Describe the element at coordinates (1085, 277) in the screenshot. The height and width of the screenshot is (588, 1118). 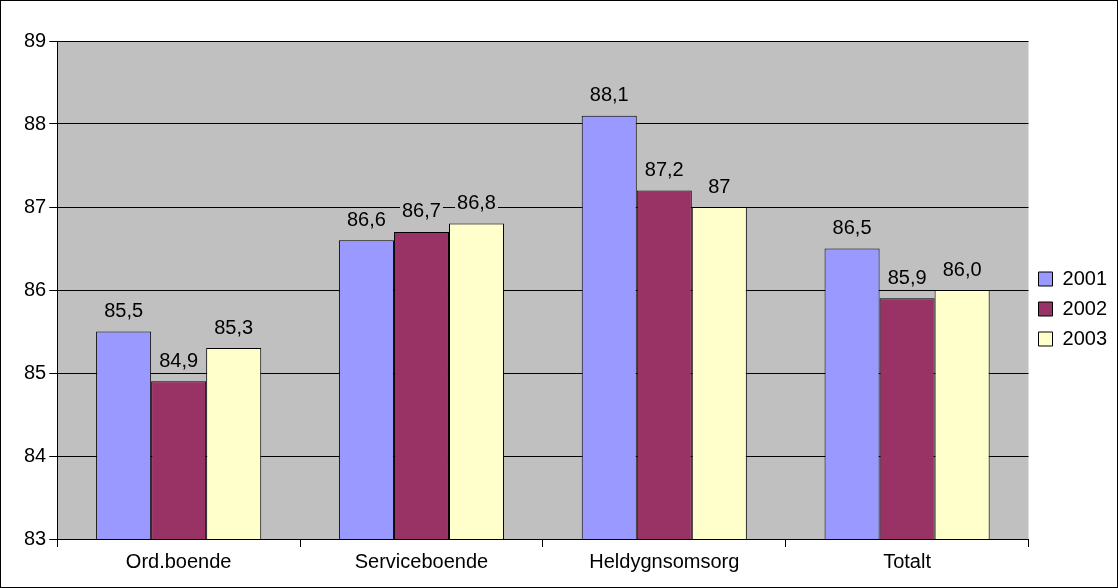
I see `legend-label: 2001` at that location.